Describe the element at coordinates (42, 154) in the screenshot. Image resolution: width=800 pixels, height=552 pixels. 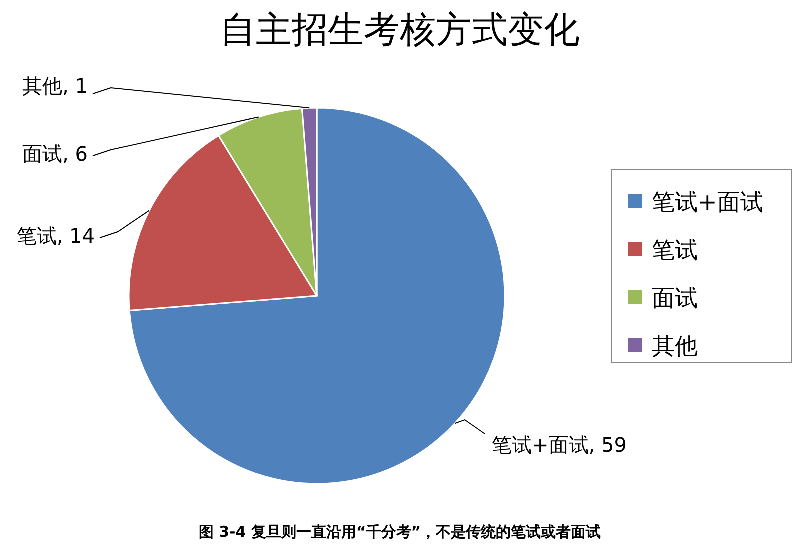
I see `slice-label: 面试` at that location.